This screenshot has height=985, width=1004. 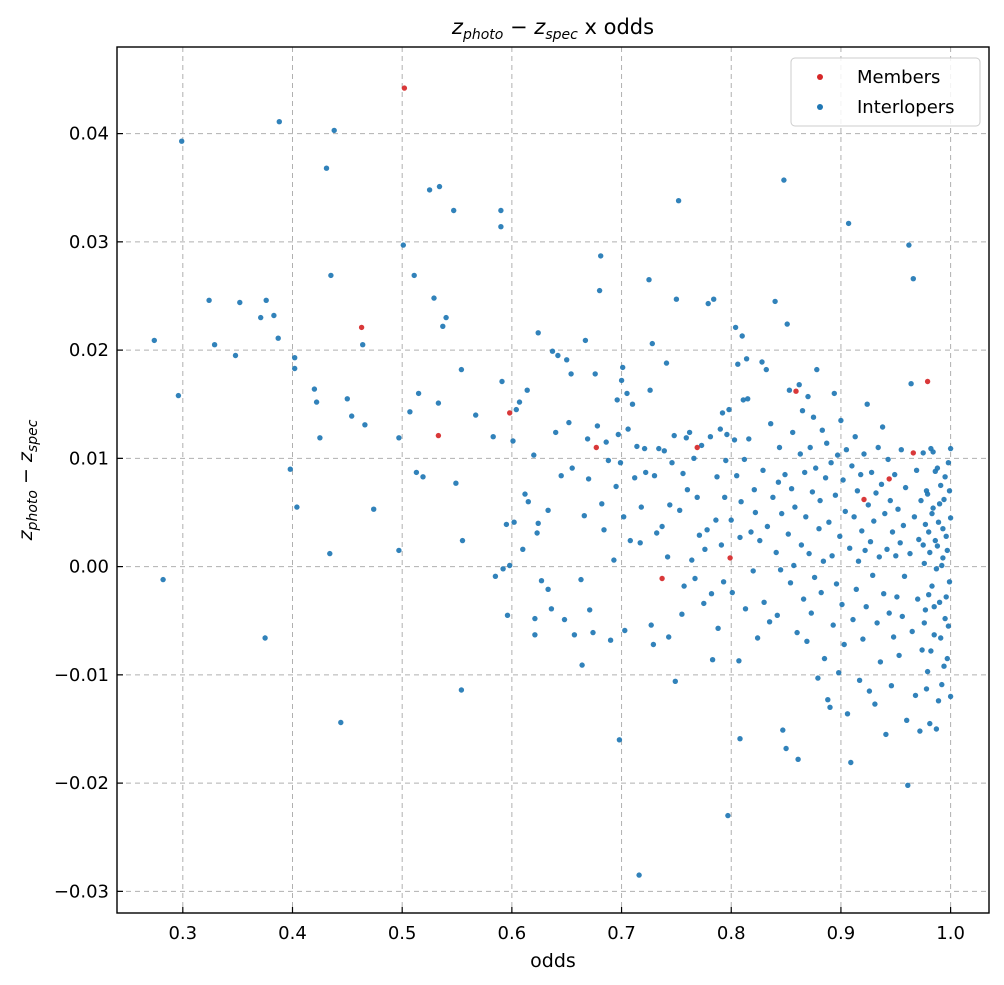 What do you see at coordinates (885, 92) in the screenshot?
I see `legend: Members Interlopers` at bounding box center [885, 92].